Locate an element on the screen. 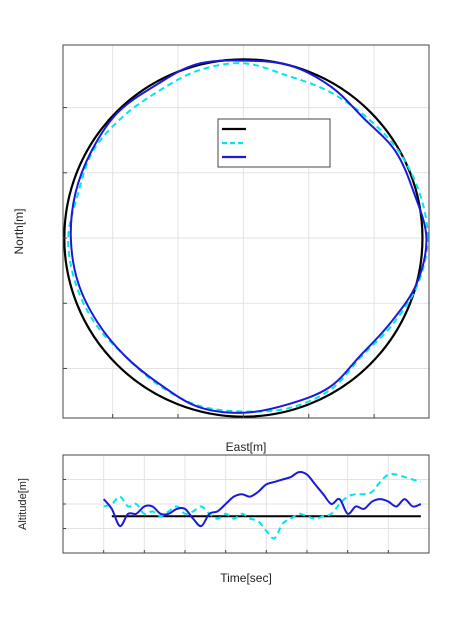  legend-box is located at coordinates (274, 143).